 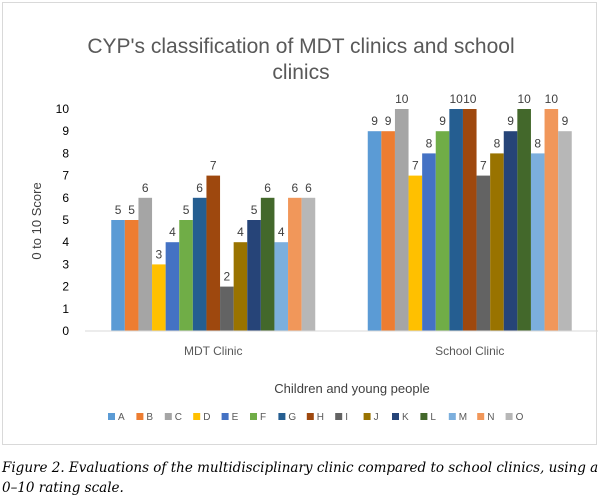 What do you see at coordinates (65, 198) in the screenshot?
I see `y-tick-label: 6` at bounding box center [65, 198].